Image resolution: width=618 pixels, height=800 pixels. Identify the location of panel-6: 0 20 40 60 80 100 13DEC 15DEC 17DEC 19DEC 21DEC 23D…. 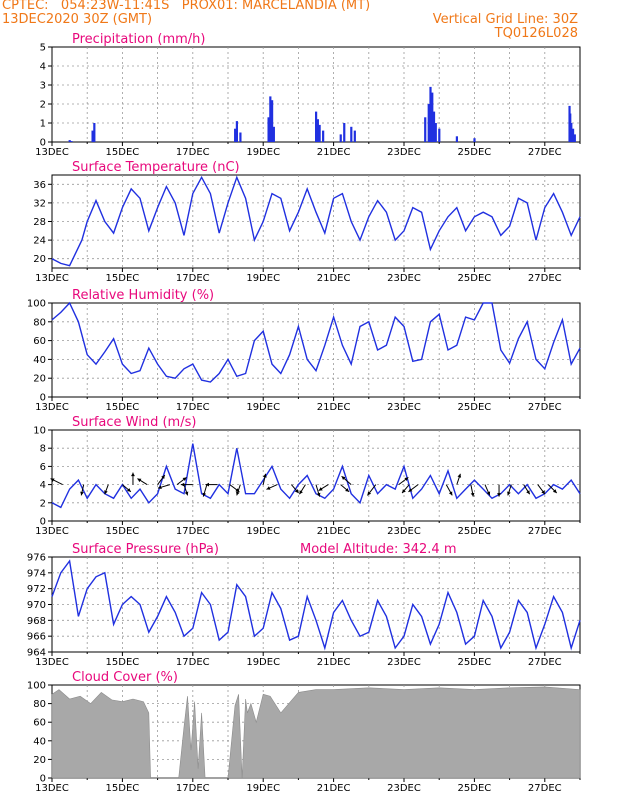
(304, 732).